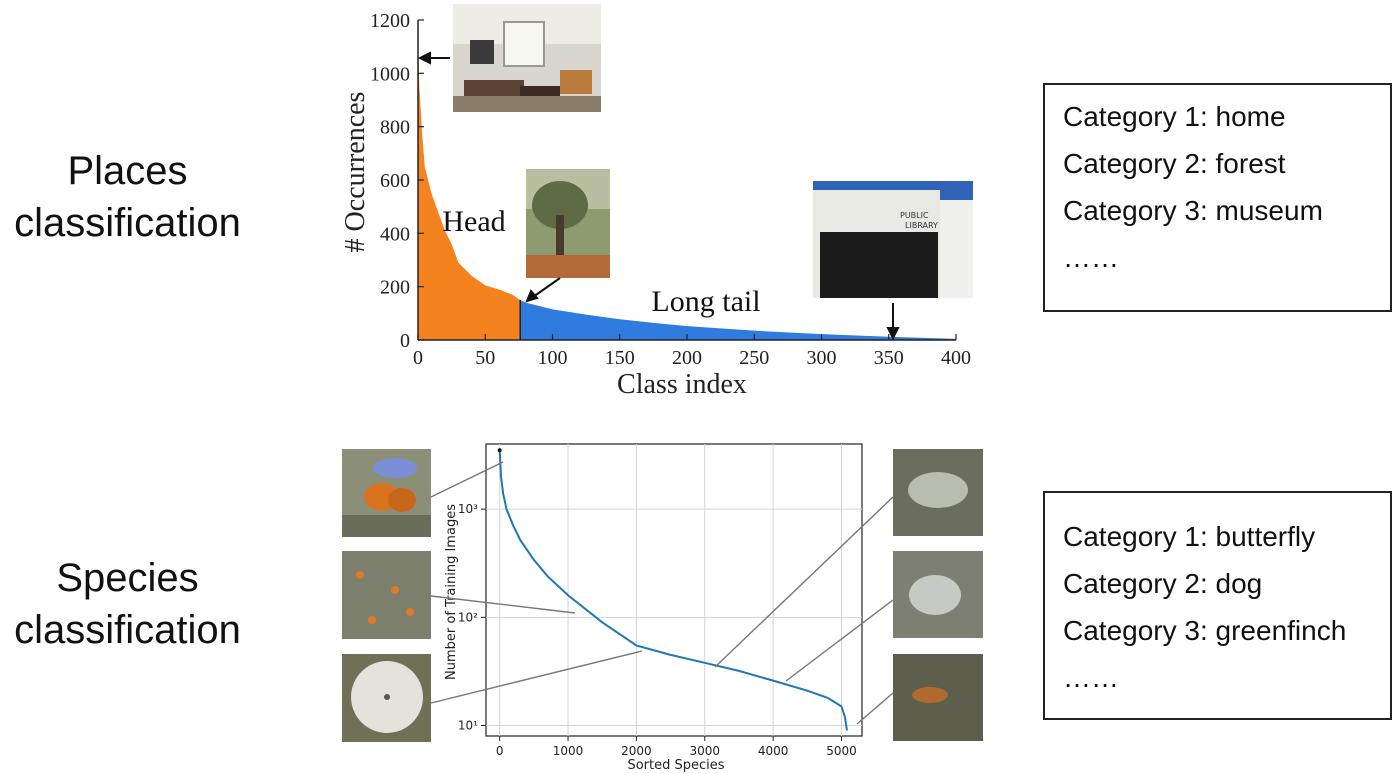  What do you see at coordinates (469, 189) in the screenshot?
I see `head-region-area` at bounding box center [469, 189].